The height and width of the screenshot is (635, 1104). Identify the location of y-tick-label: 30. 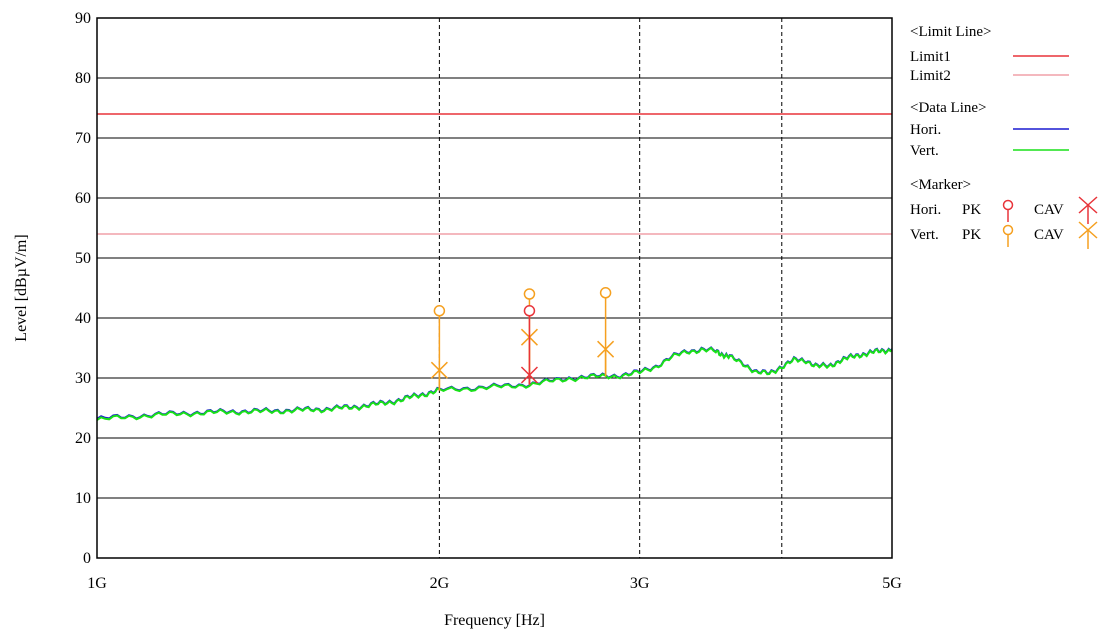
(83, 378).